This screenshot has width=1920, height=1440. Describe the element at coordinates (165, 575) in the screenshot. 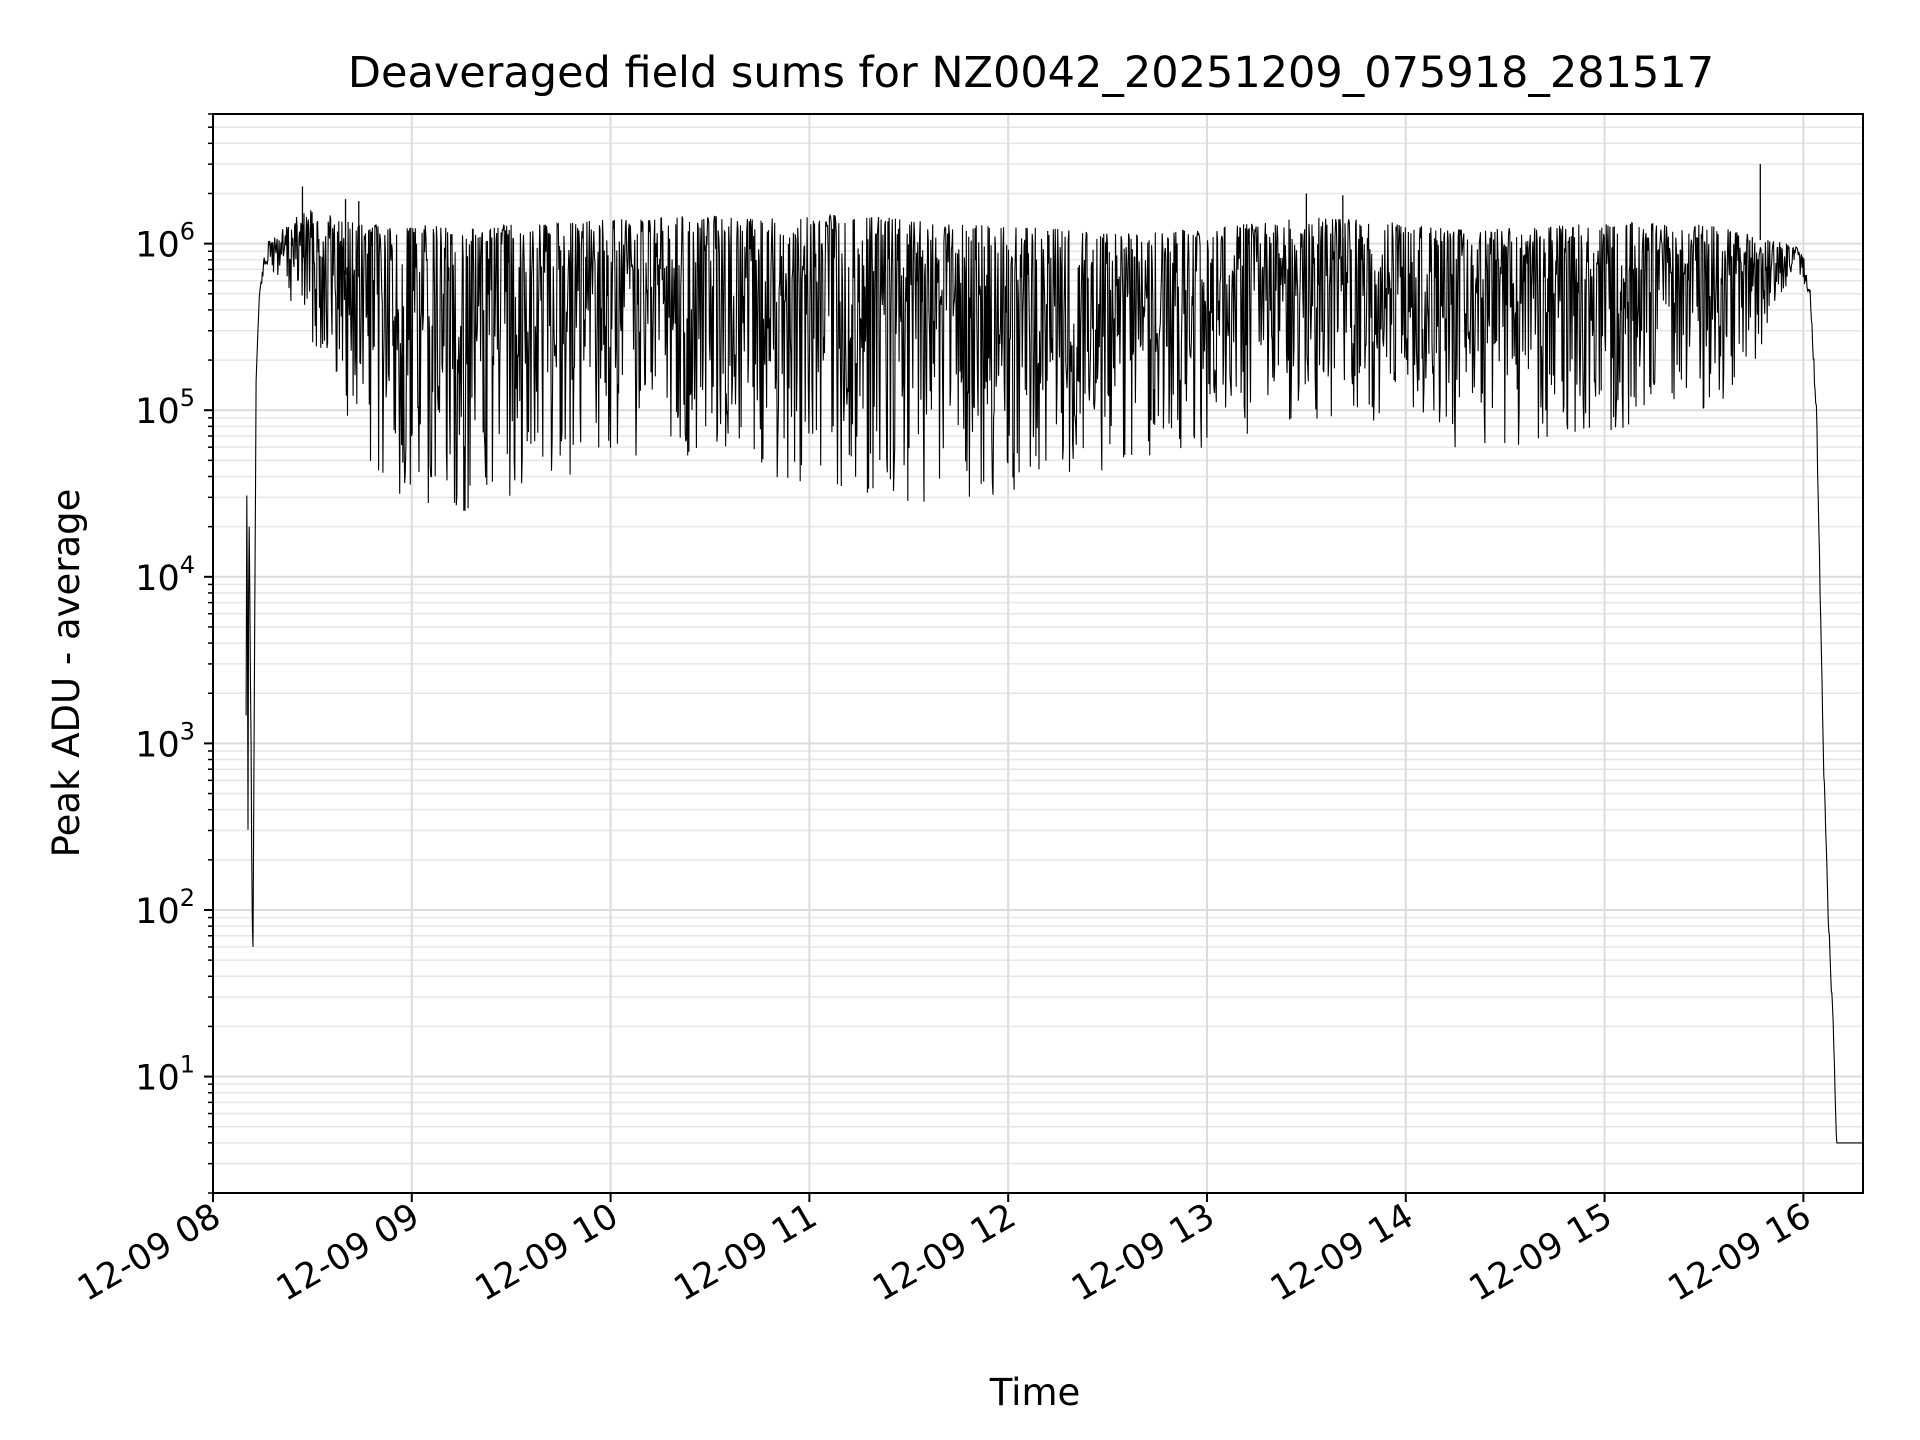

I see `y-tick-label: 10⁴` at that location.